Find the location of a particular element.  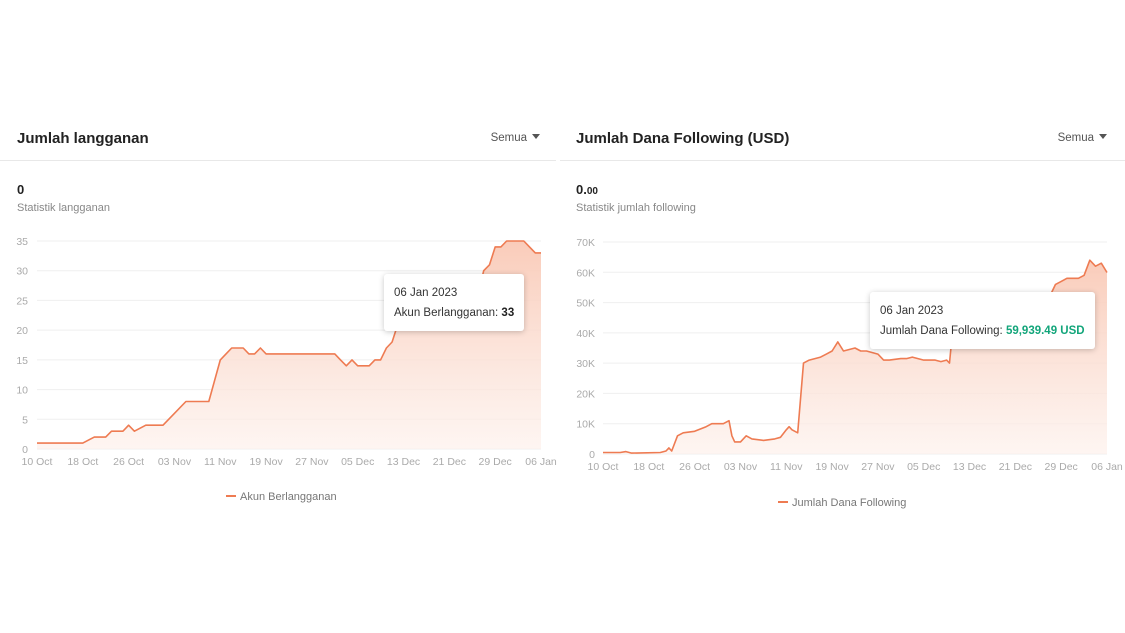

y-tick-label: 15 is located at coordinates (22, 361).